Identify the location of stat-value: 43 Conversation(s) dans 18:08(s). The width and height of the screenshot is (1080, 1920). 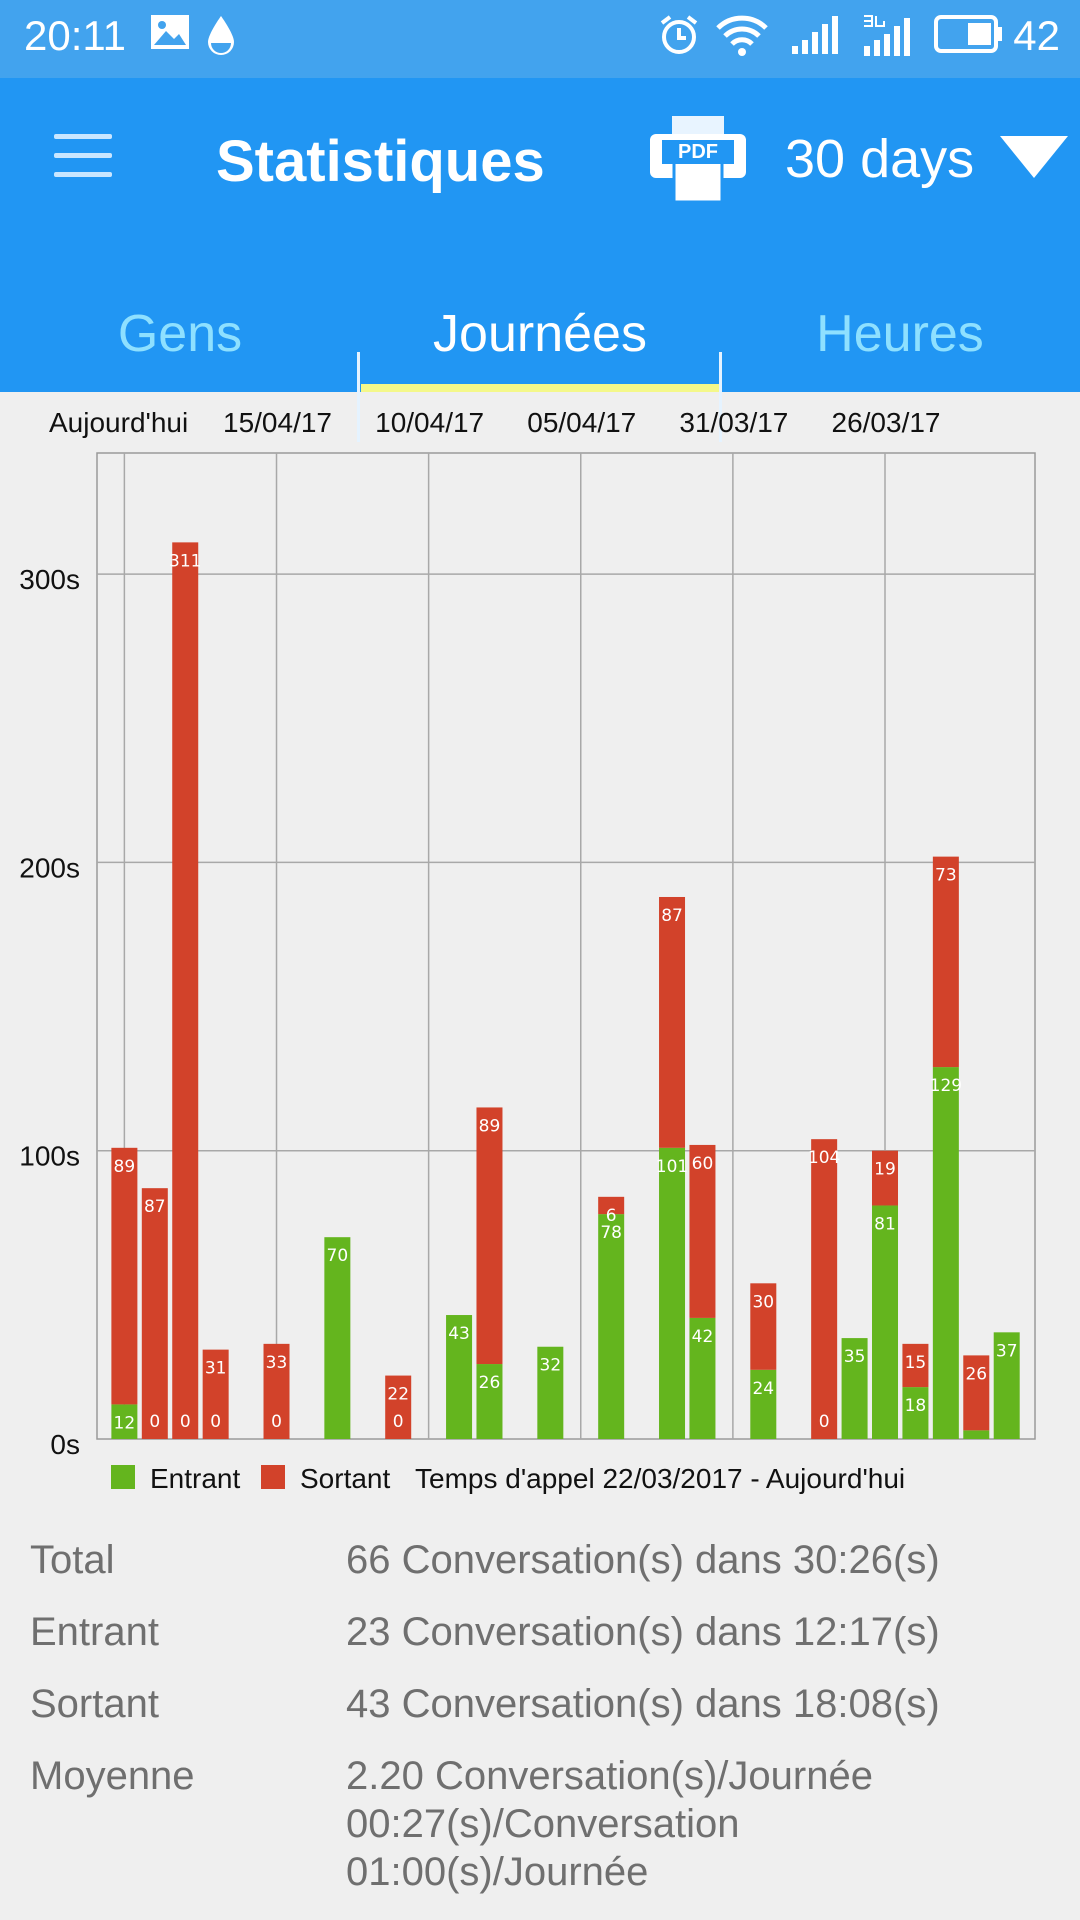
(696, 1704).